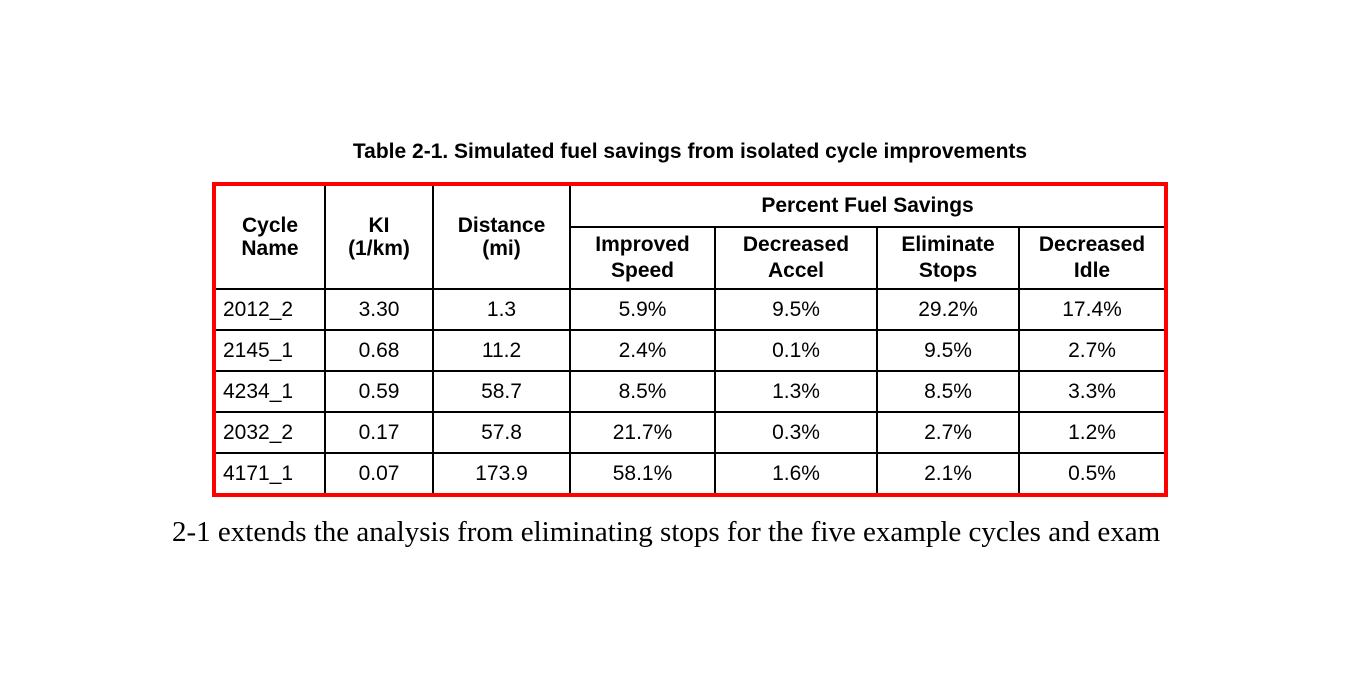 The width and height of the screenshot is (1366, 674). What do you see at coordinates (501, 309) in the screenshot?
I see `distance-cell: 1.3` at bounding box center [501, 309].